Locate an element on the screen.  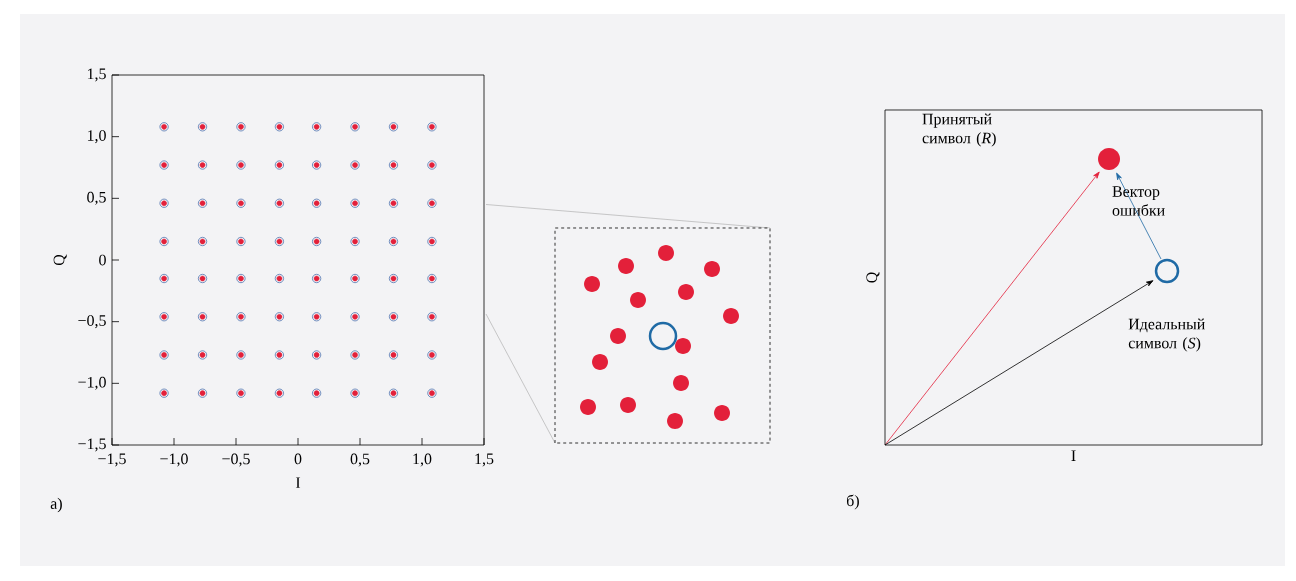
x-tick-label: −1,5 is located at coordinates (112, 460).